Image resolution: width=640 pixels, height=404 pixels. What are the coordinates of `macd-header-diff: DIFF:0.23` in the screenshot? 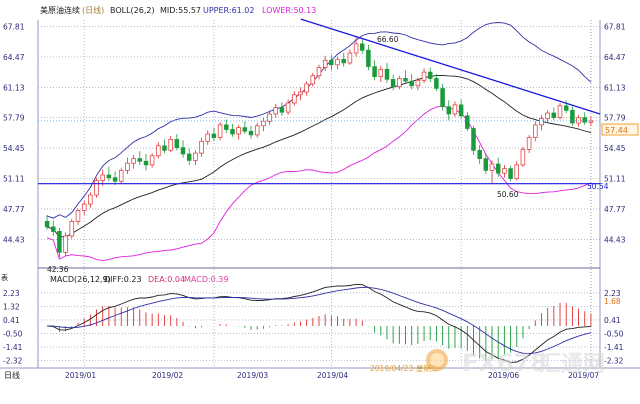 It's located at (123, 279).